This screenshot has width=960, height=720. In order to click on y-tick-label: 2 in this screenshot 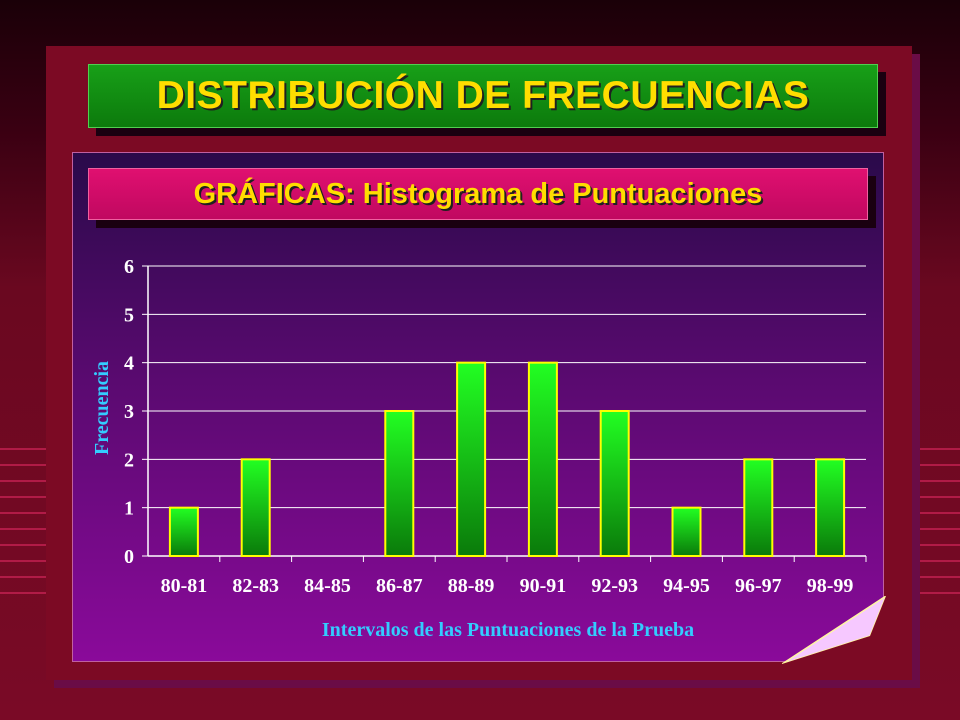, I will do `click(129, 460)`.